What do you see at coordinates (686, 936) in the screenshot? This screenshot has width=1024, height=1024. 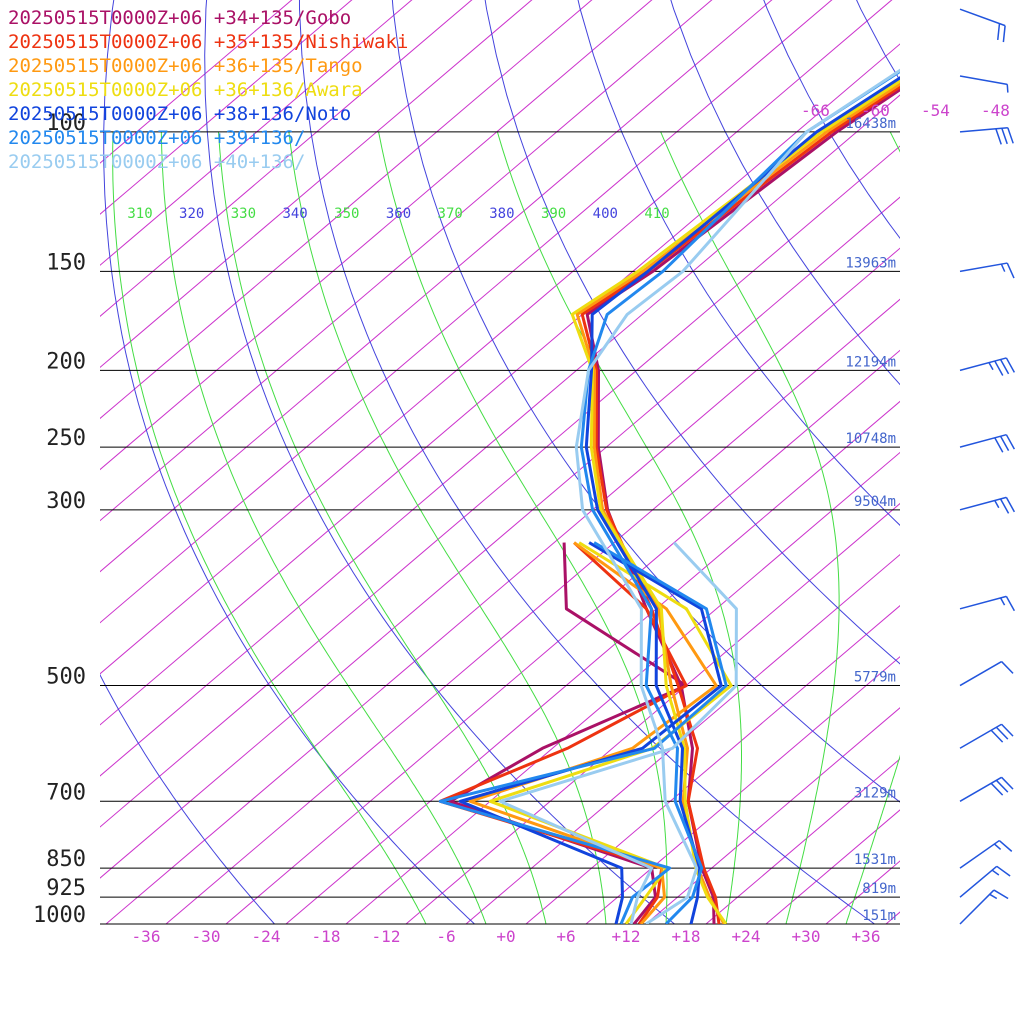 I see `temperature-tick-label: +18` at bounding box center [686, 936].